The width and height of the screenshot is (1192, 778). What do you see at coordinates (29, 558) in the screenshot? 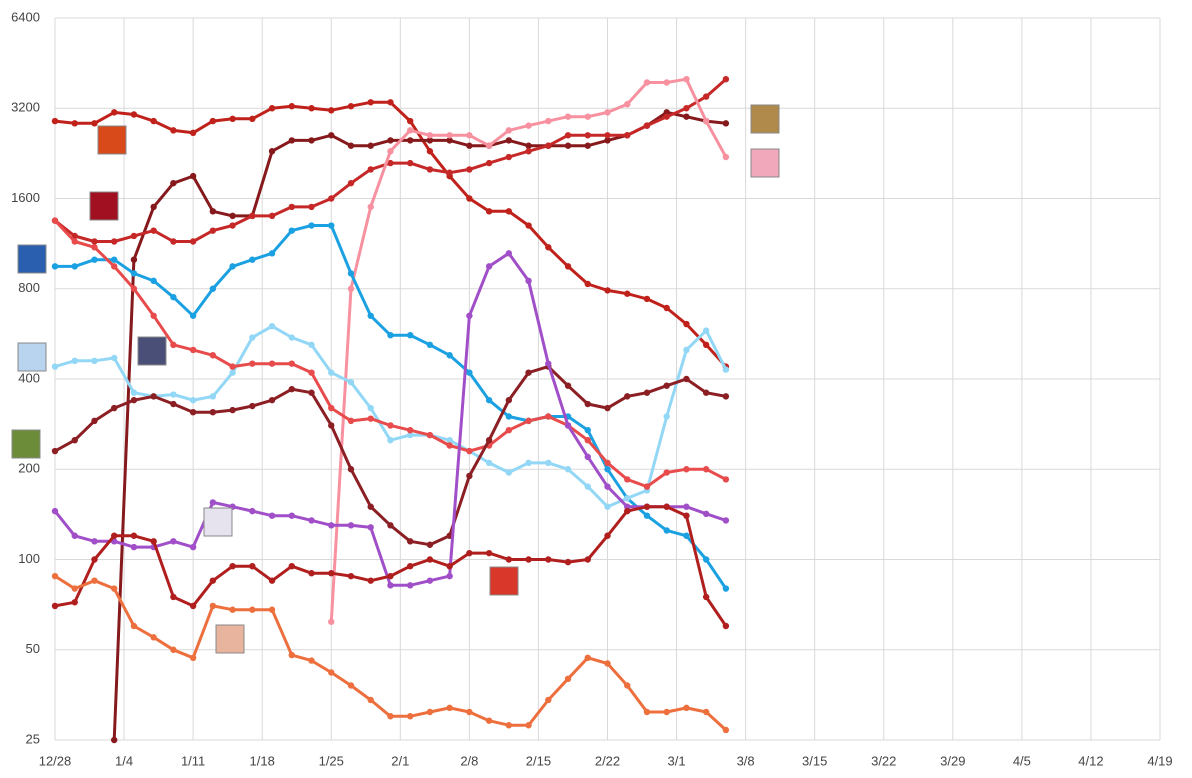
I see `y-tick-label: 100` at bounding box center [29, 558].